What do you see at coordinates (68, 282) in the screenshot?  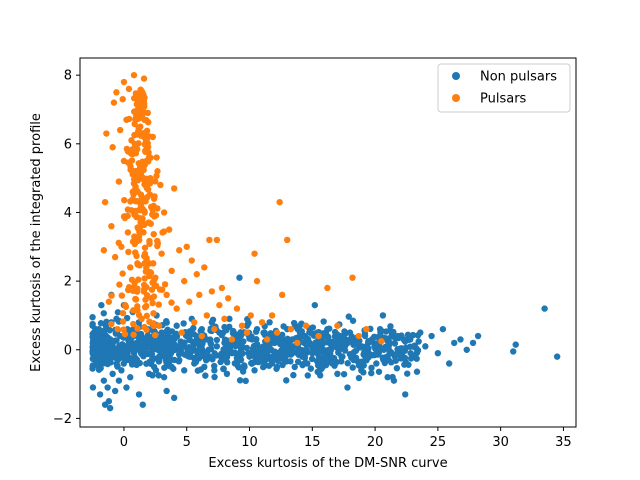 I see `y-tick-label: 2` at bounding box center [68, 282].